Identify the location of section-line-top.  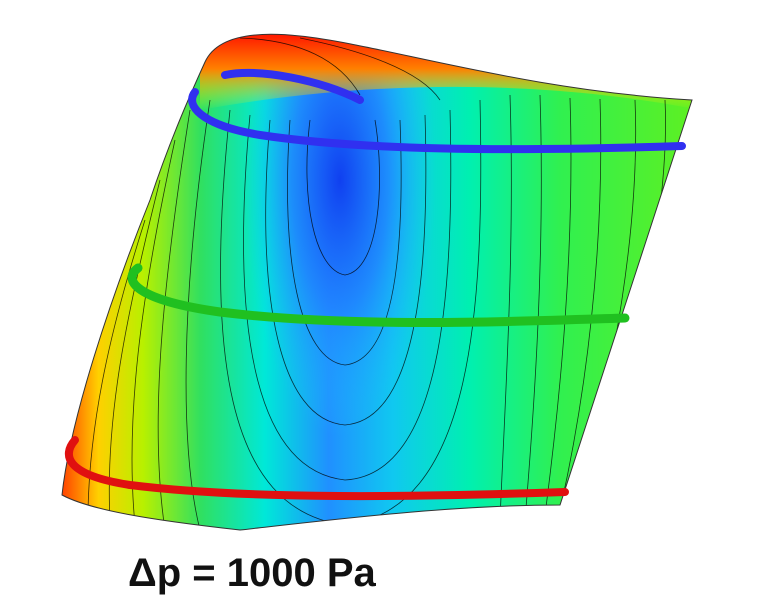
(437, 111).